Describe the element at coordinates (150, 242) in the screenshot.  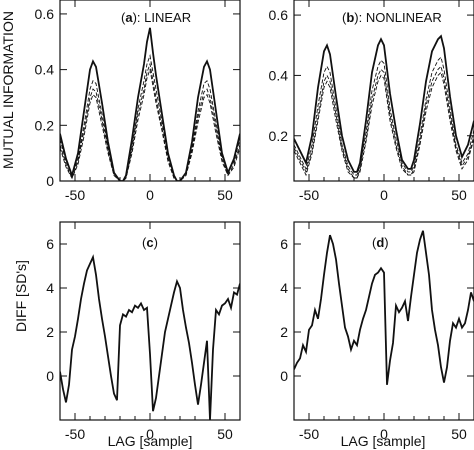
I see `panel-label: (c)` at that location.